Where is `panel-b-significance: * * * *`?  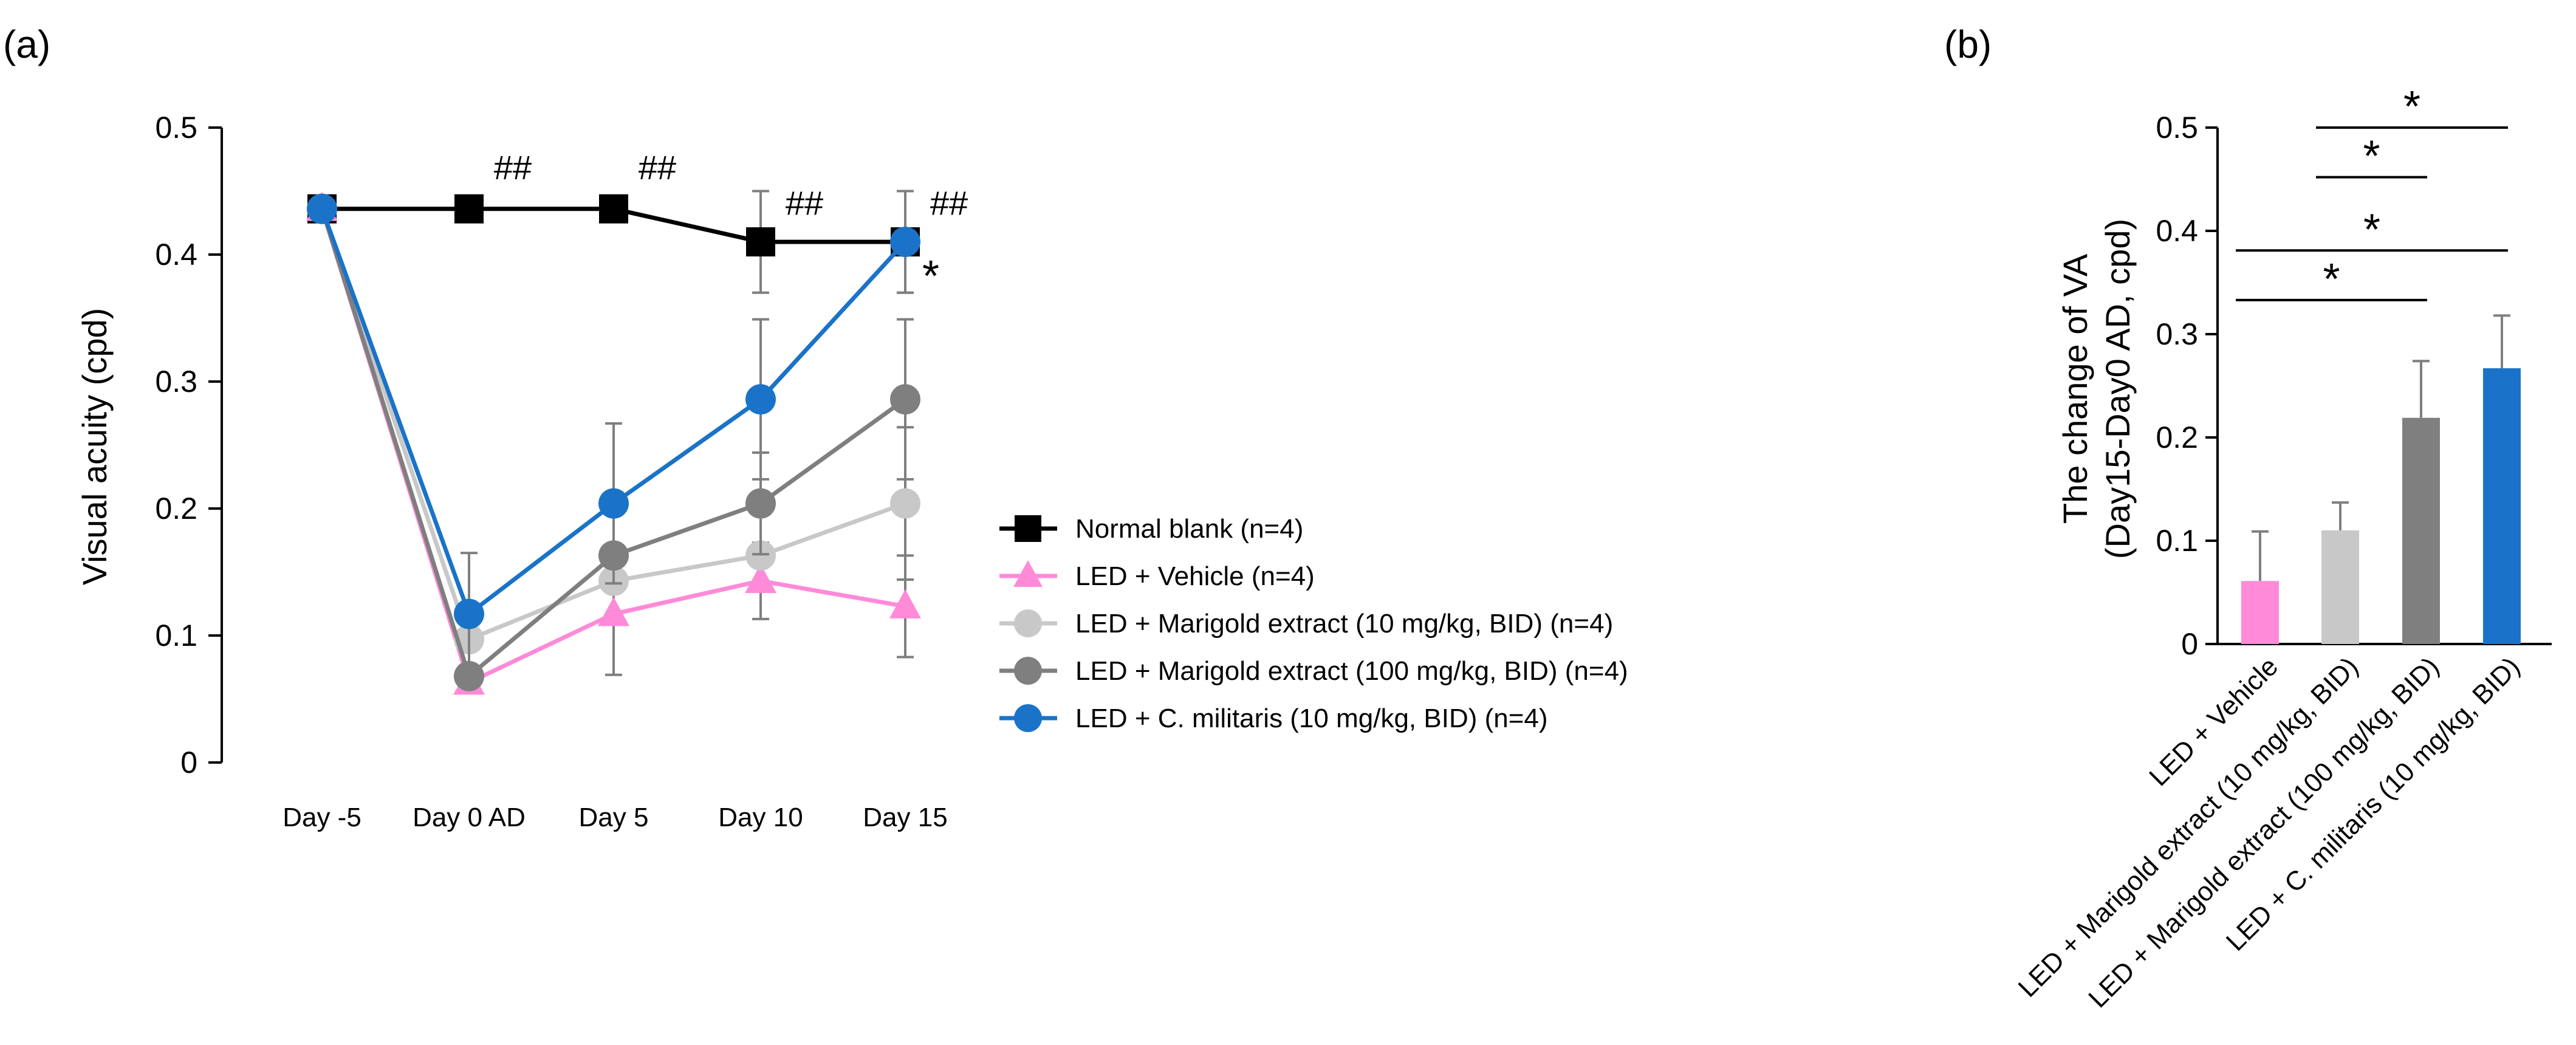 panel-b-significance: * * * * is located at coordinates (2372, 193).